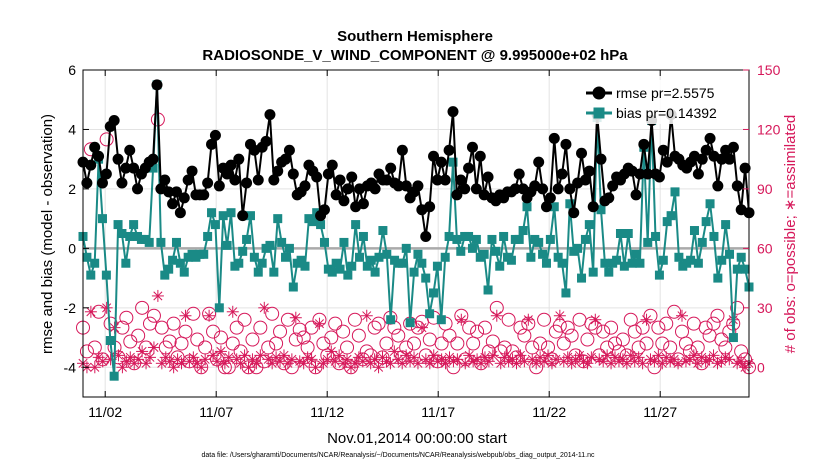 The image size is (830, 470). Describe the element at coordinates (70, 367) in the screenshot. I see `y-tick-label: -4` at that location.